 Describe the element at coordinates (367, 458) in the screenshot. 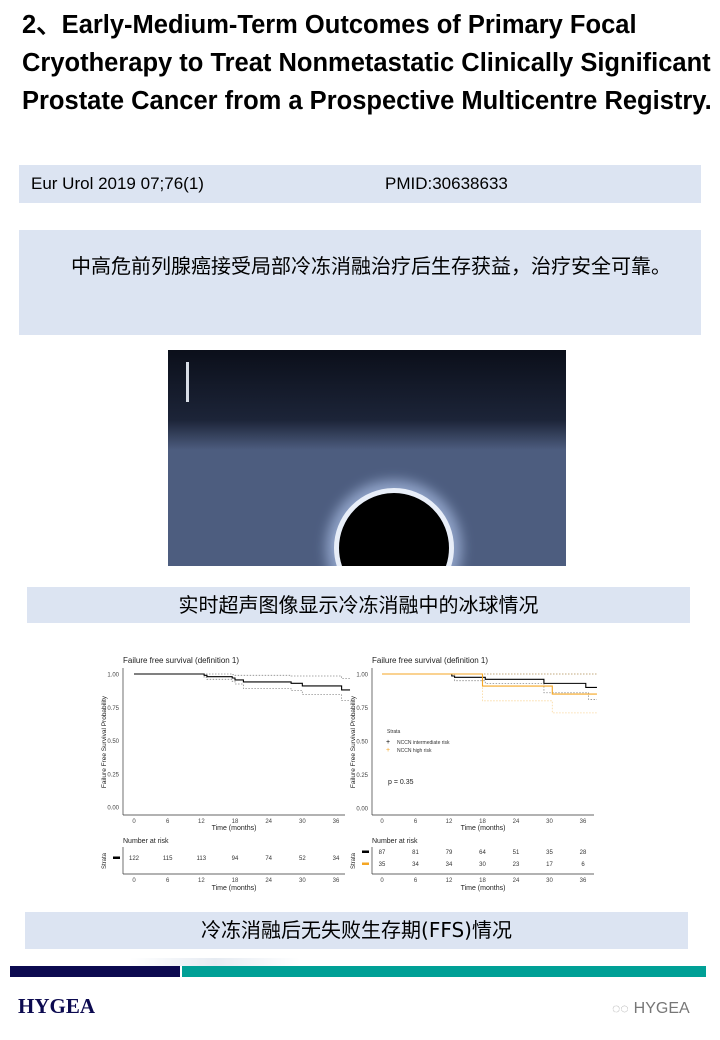

I see `ultrasound-image` at that location.